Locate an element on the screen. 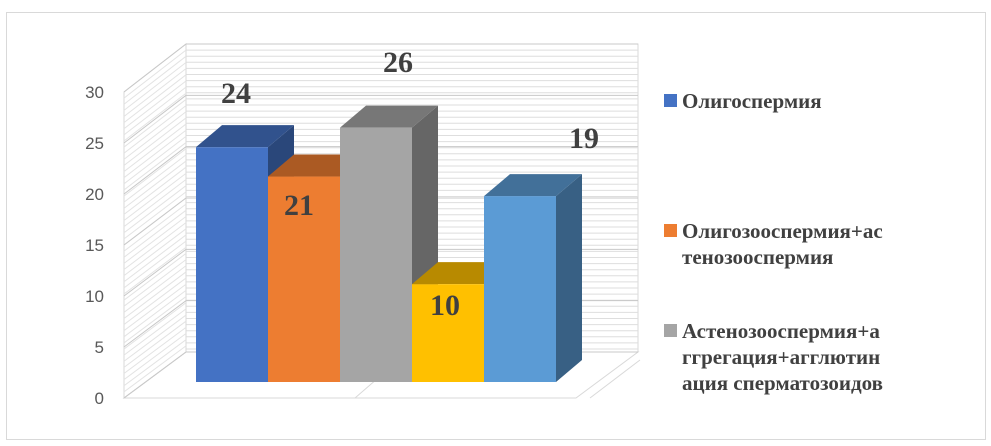 Image resolution: width=991 pixels, height=446 pixels. y-tick-label: 0 is located at coordinates (99, 398).